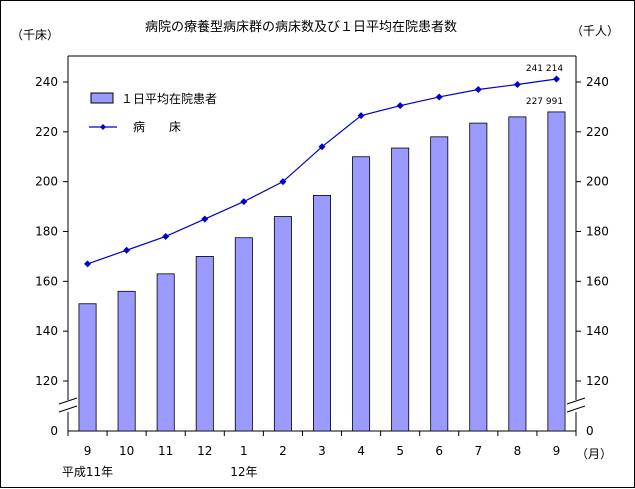 The image size is (635, 489). I want to click on left-y-tick-label: 180, so click(46, 232).